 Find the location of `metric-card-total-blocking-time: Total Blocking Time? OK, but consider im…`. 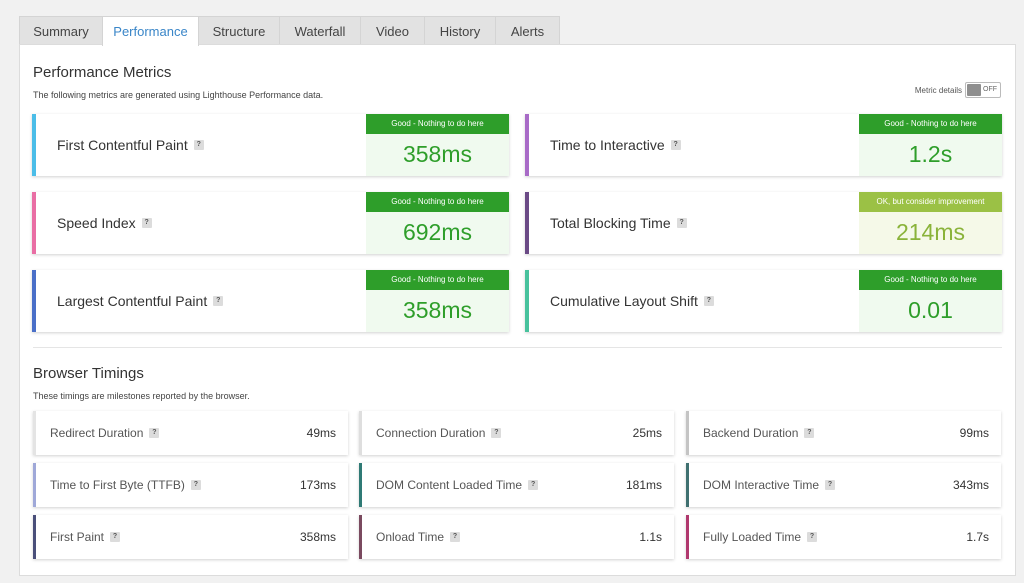

metric-card-total-blocking-time: Total Blocking Time? OK, but consider im… is located at coordinates (763, 223).